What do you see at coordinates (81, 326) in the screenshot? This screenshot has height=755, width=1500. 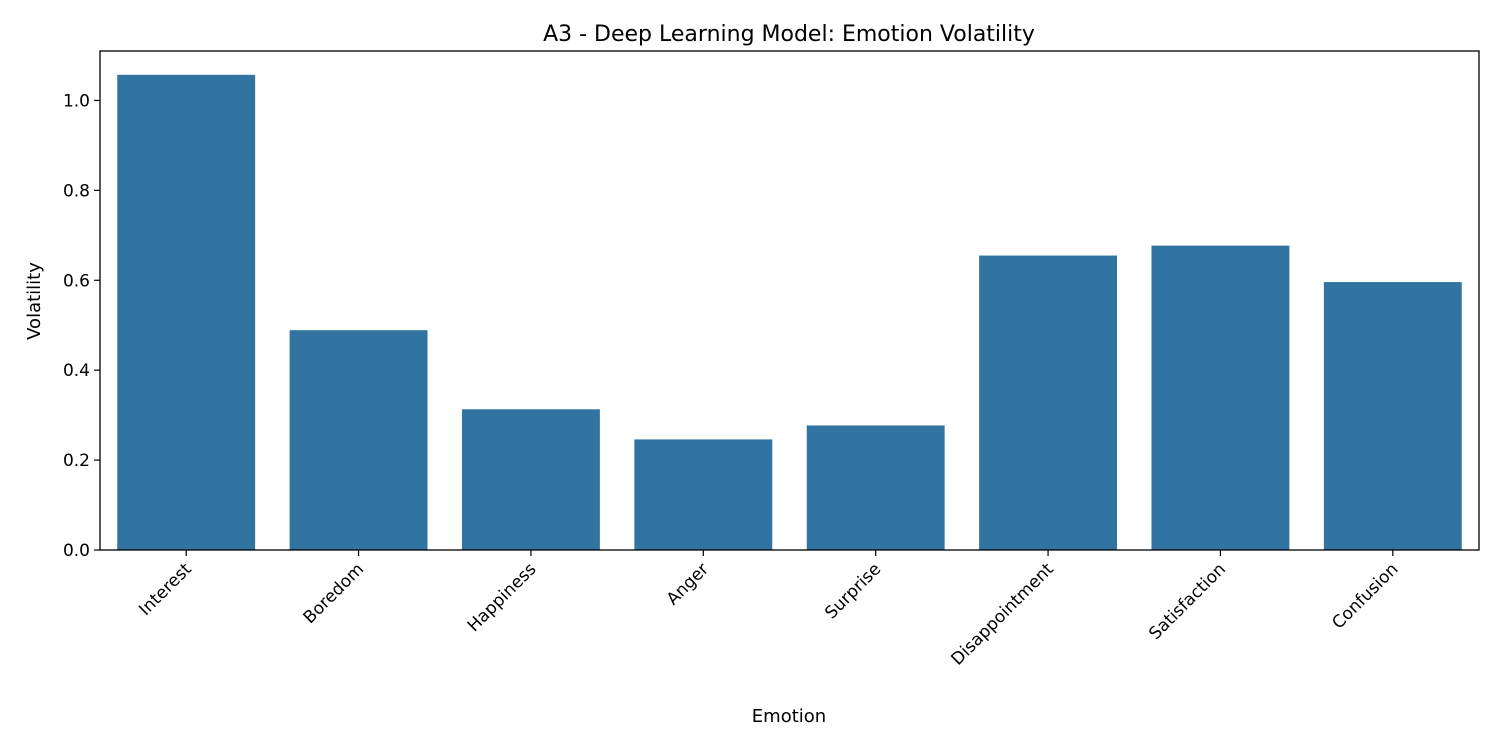 I see `y-axis: 0.0 0.2 0.4 0.6 0.8 1.0` at bounding box center [81, 326].